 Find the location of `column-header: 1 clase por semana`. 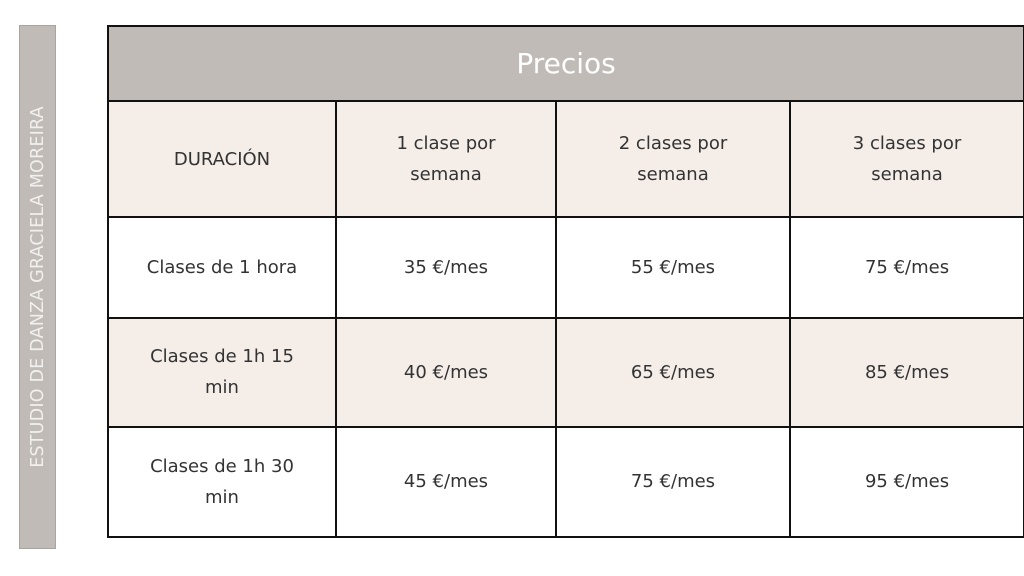

column-header: 1 clase por semana is located at coordinates (446, 159).